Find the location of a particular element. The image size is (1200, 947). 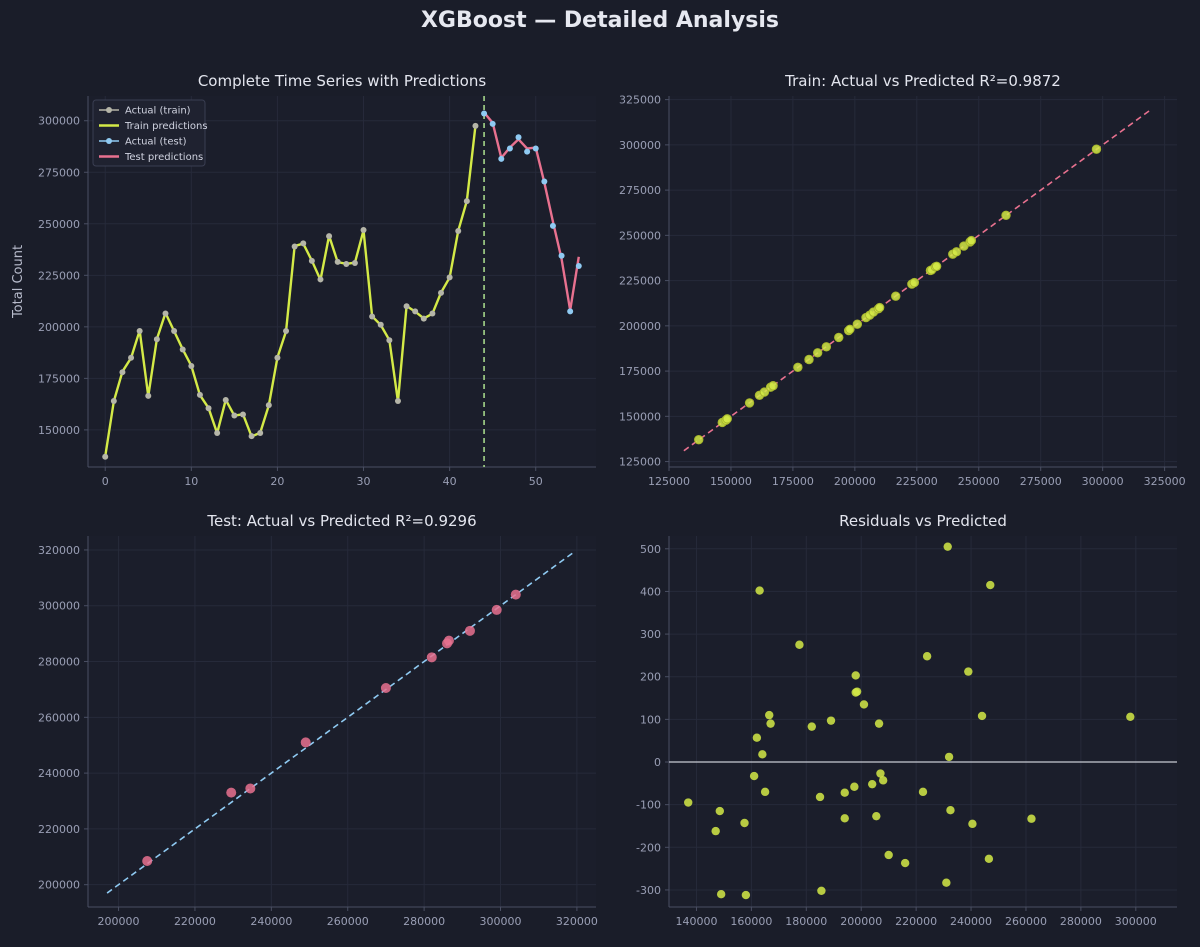

legend-entry: Actual (train) is located at coordinates (158, 111).